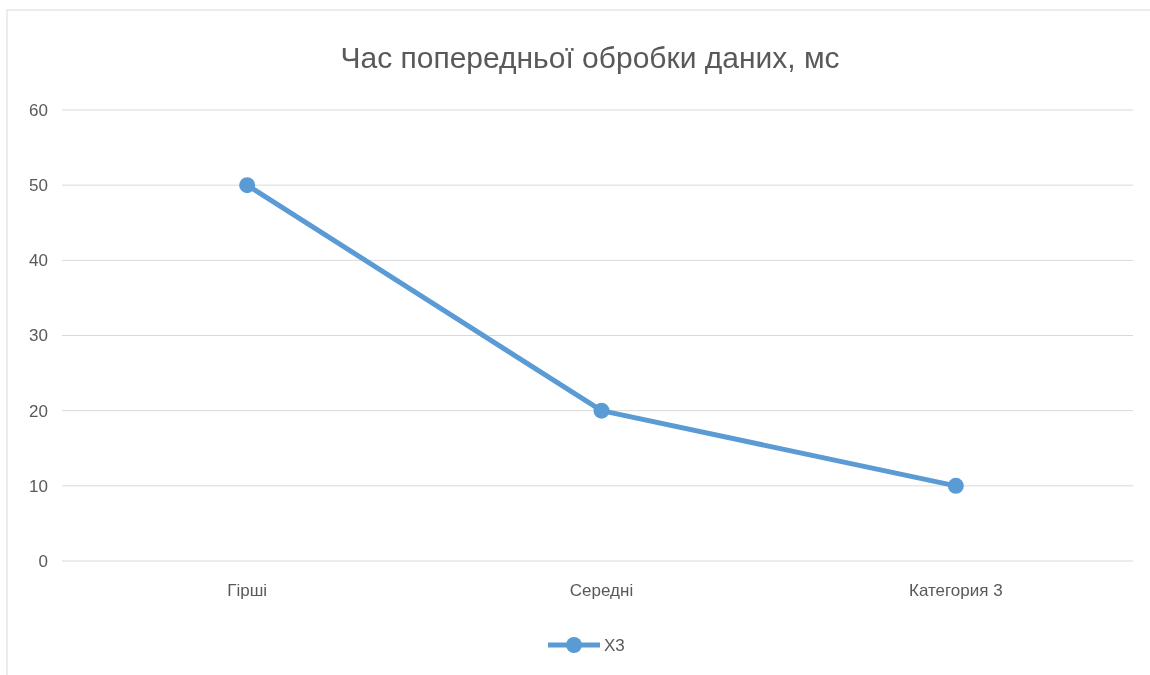 Image resolution: width=1150 pixels, height=675 pixels. I want to click on y-tick-label: 20, so click(38, 411).